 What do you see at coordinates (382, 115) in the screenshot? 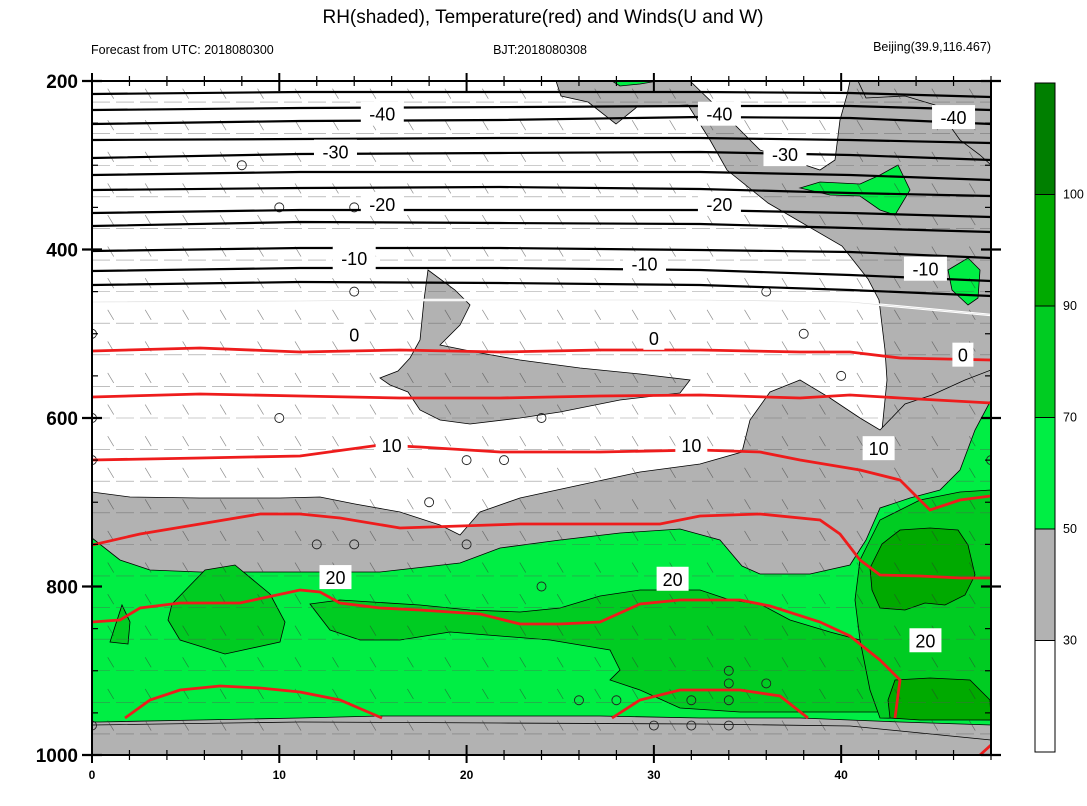
I see `contour-label: -40` at bounding box center [382, 115].